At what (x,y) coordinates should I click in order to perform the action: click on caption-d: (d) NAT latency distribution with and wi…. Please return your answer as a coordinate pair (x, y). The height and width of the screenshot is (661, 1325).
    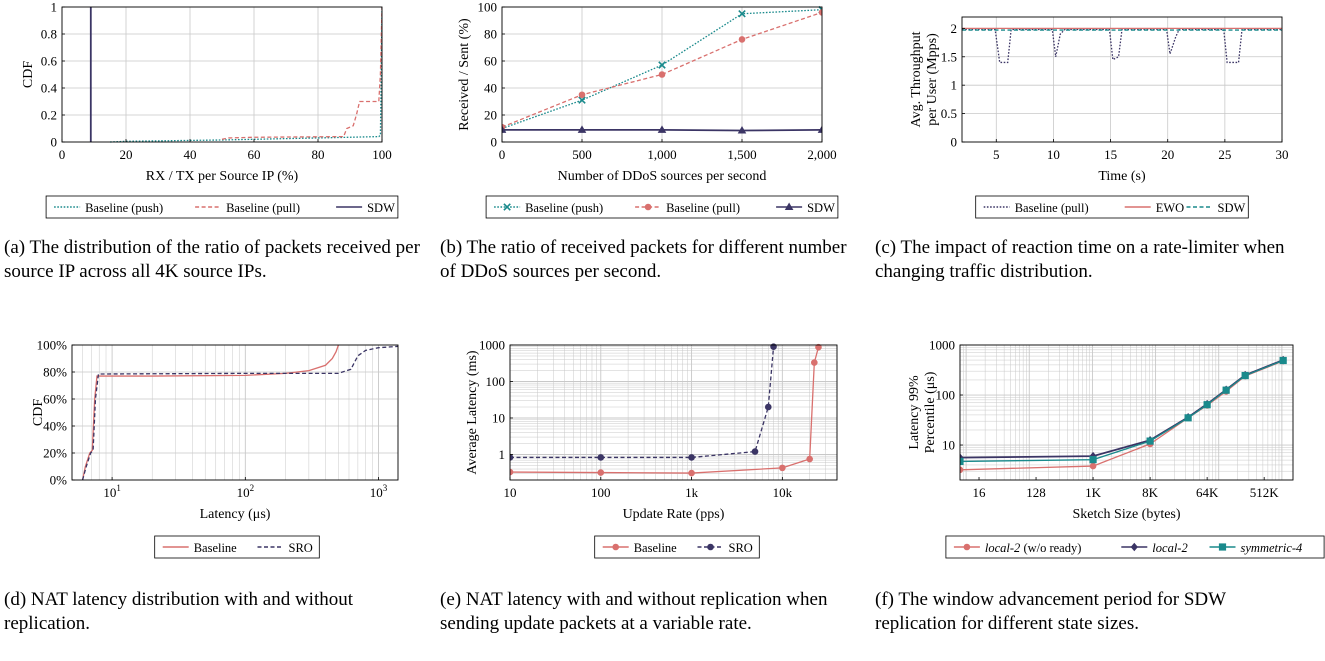
    Looking at the image, I should click on (178, 611).